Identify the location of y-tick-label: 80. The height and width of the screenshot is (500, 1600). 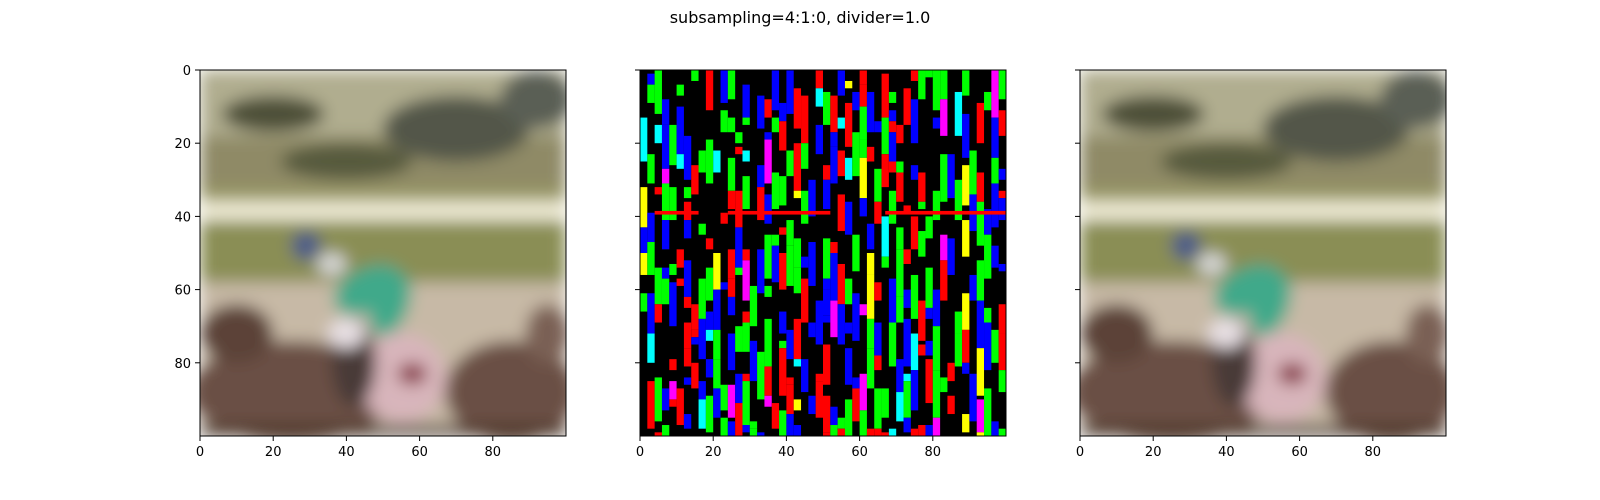
(182, 364).